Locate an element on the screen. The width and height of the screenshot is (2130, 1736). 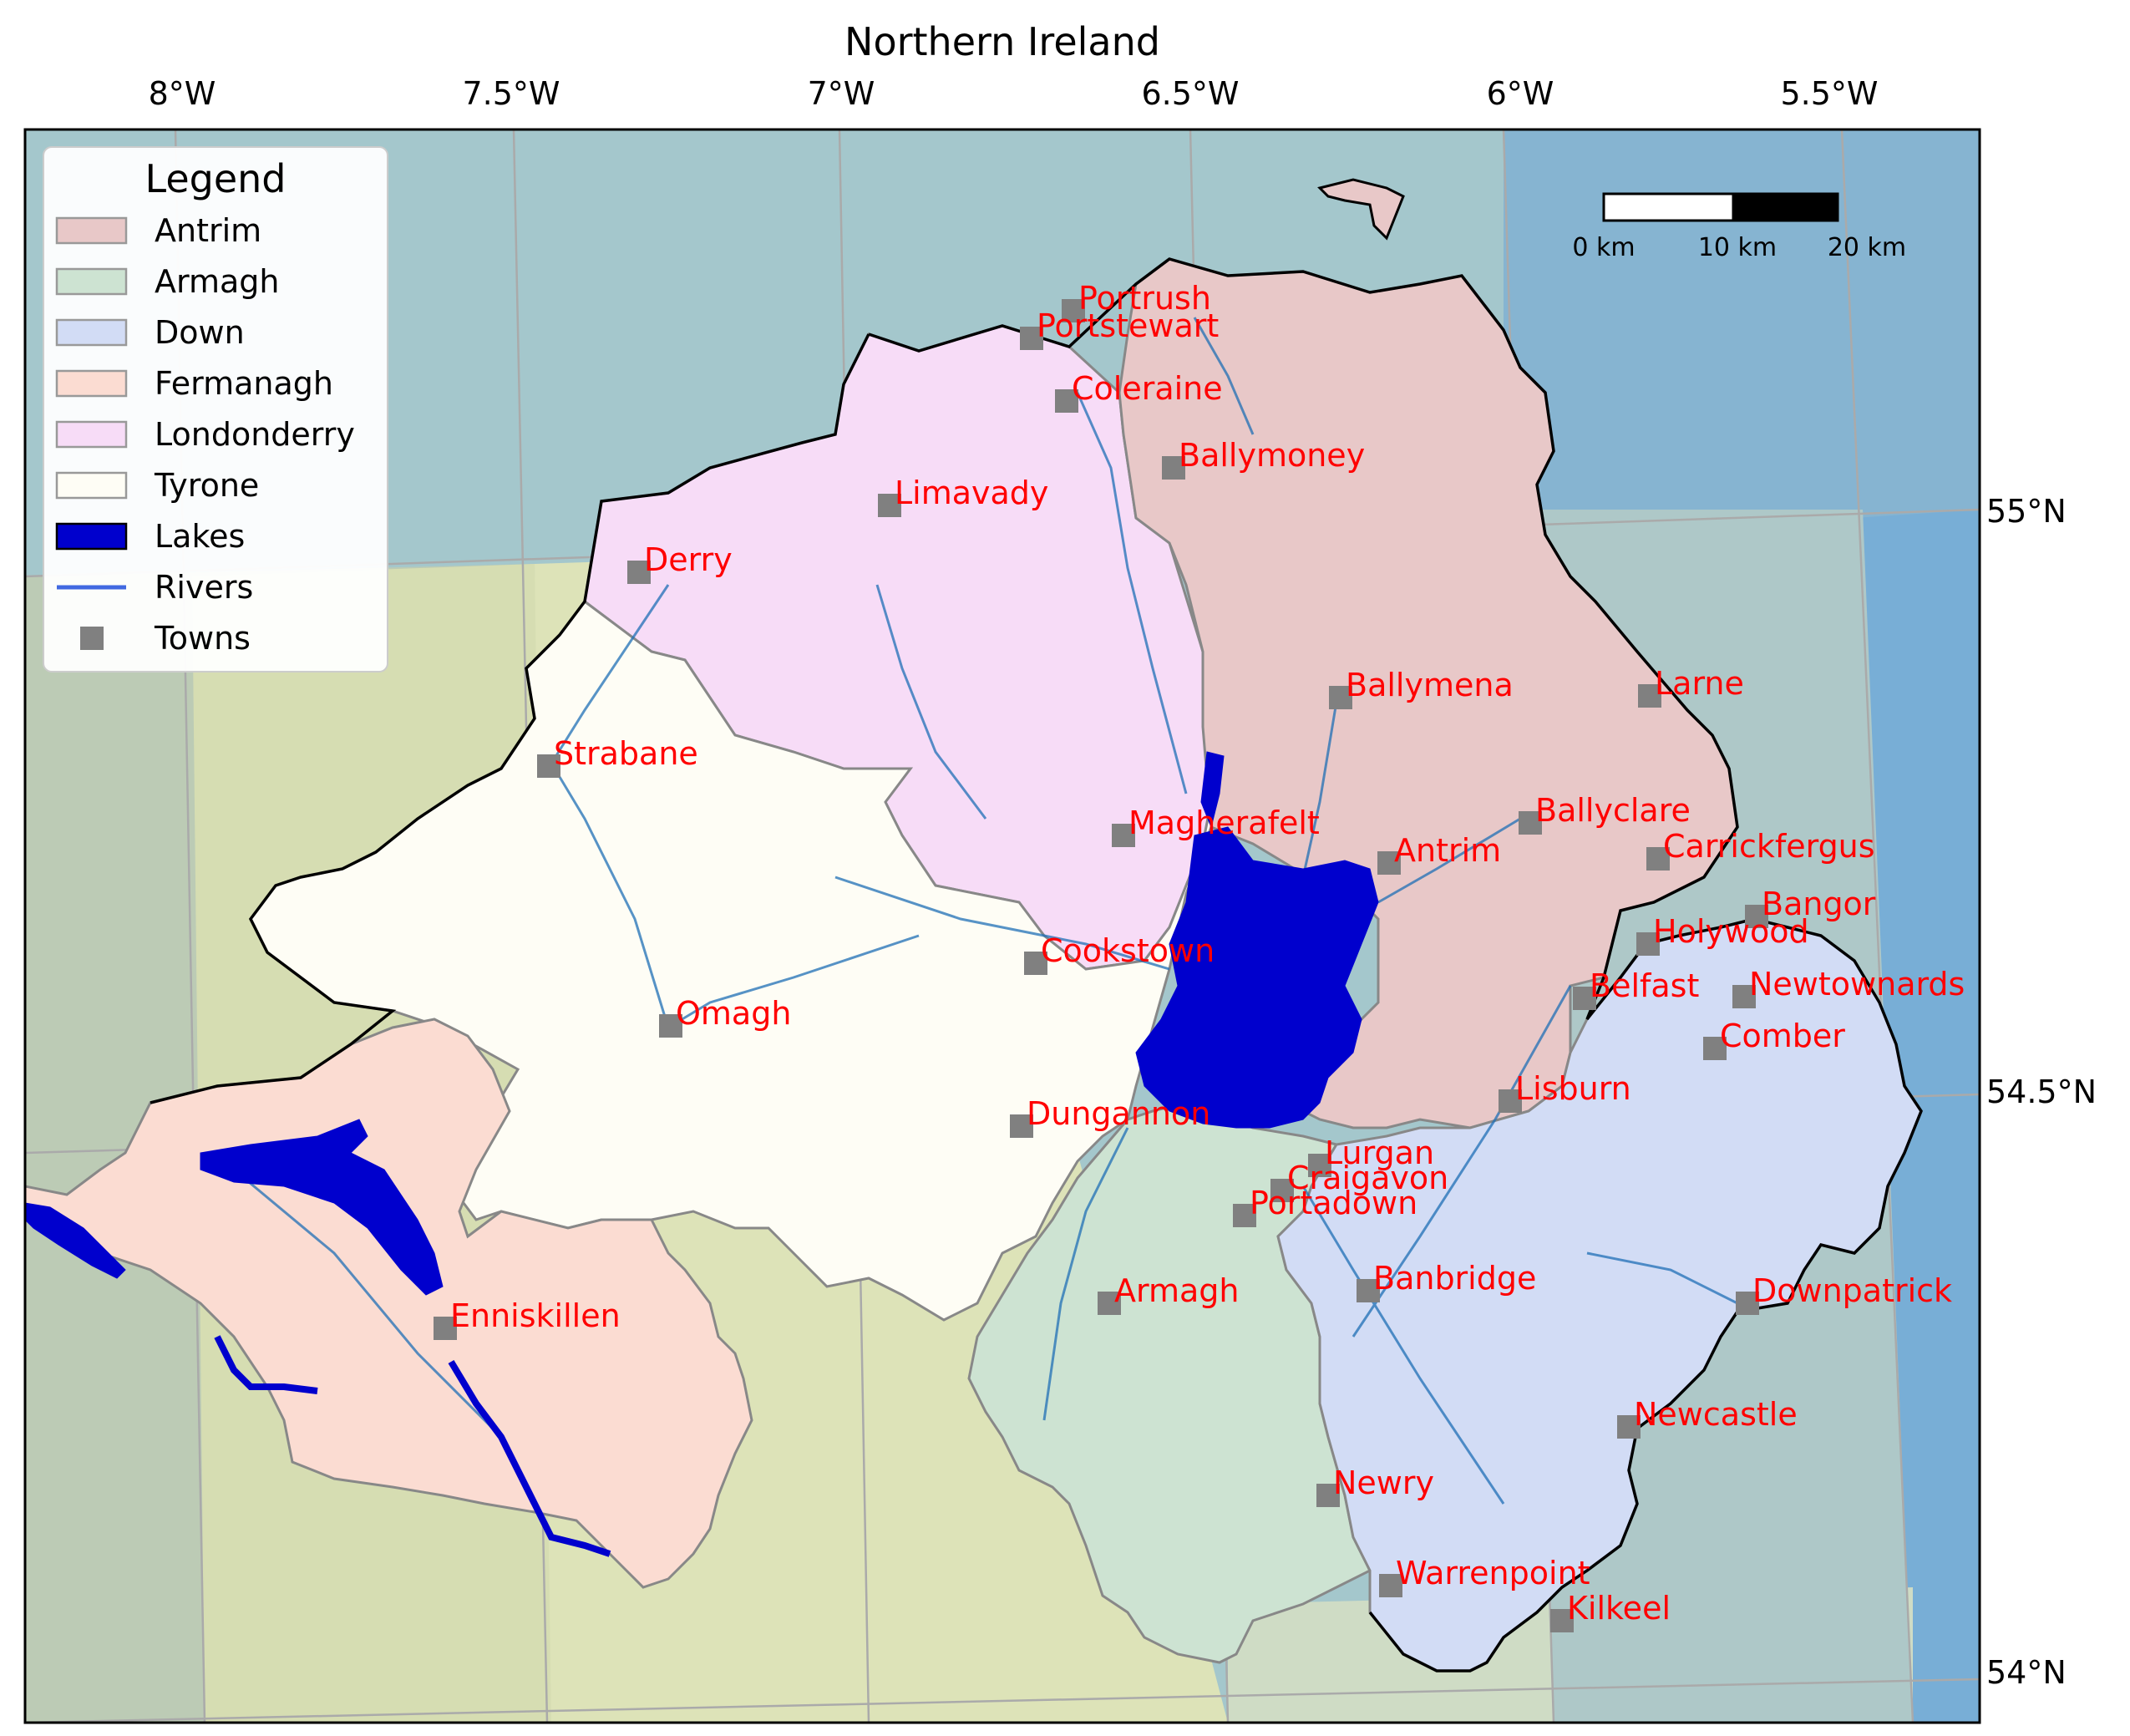
town-ballymena: Ballymena is located at coordinates (1421, 688).